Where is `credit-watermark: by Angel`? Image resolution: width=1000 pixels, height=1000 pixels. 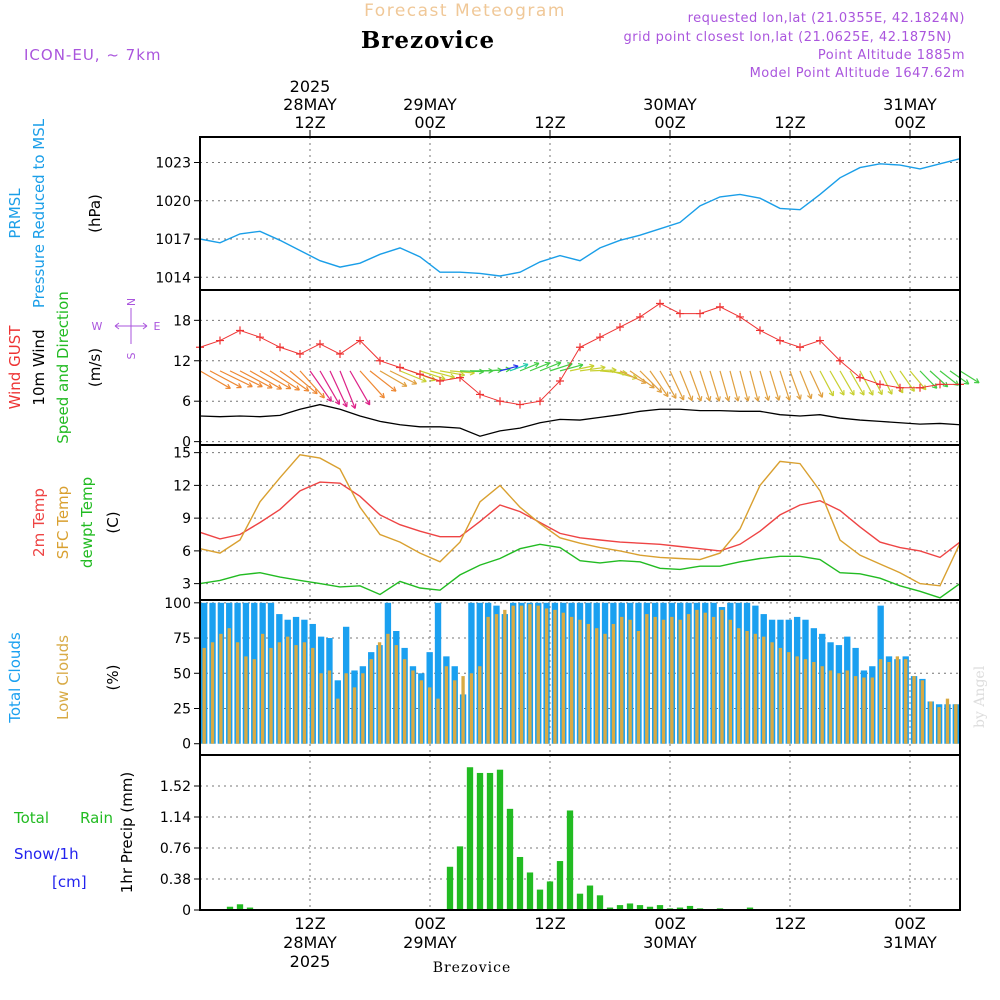
credit-watermark: by Angel is located at coordinates (980, 696).